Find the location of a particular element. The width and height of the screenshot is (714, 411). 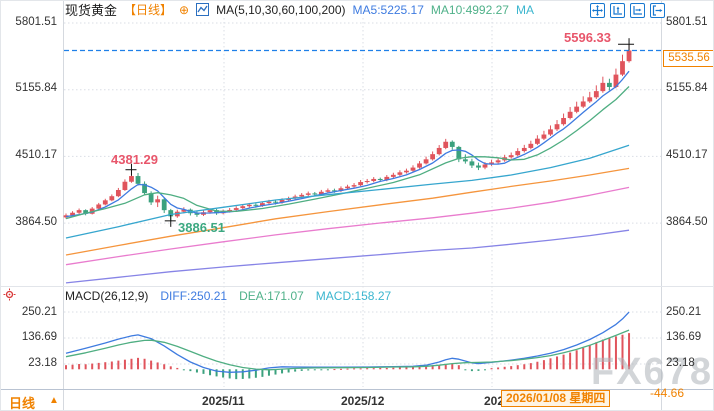

time-axis-bar: 日线 ▲ 2025/11 2025/12 202 2026/01/08 星期四 is located at coordinates (357, 400).